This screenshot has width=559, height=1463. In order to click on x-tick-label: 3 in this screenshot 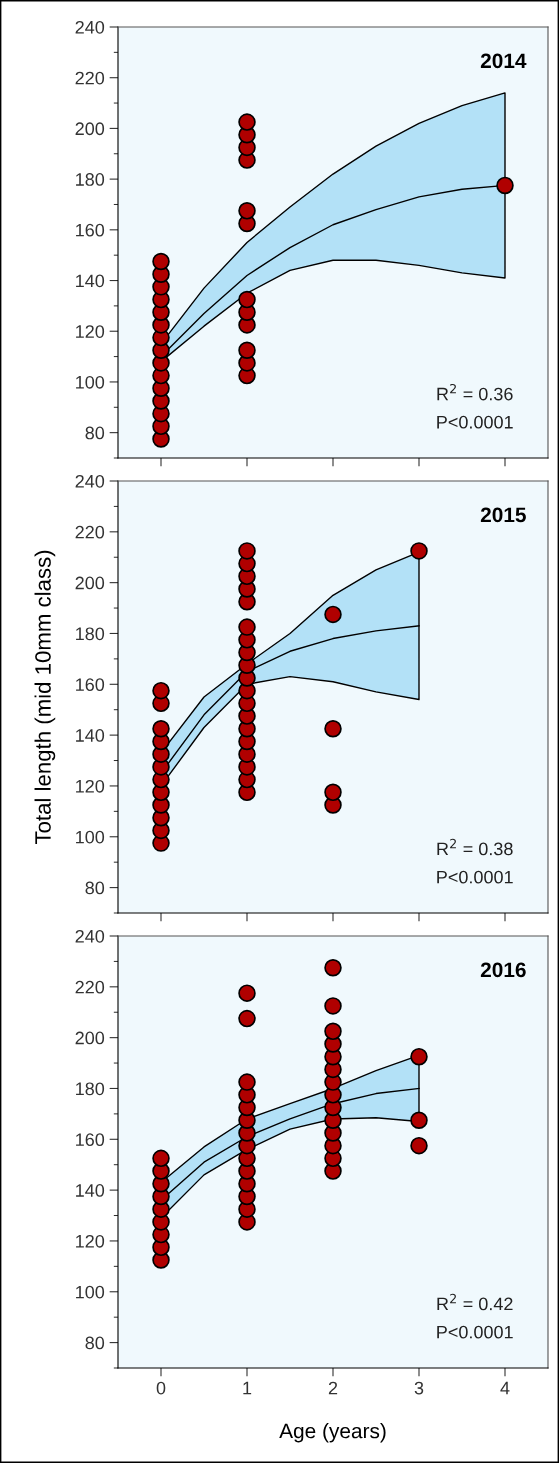, I will do `click(419, 1388)`.